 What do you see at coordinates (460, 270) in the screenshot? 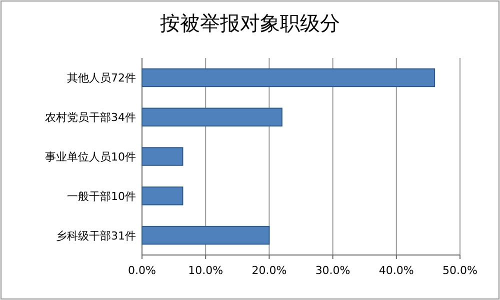
I see `x-tick-label: 50.0%` at bounding box center [460, 270].